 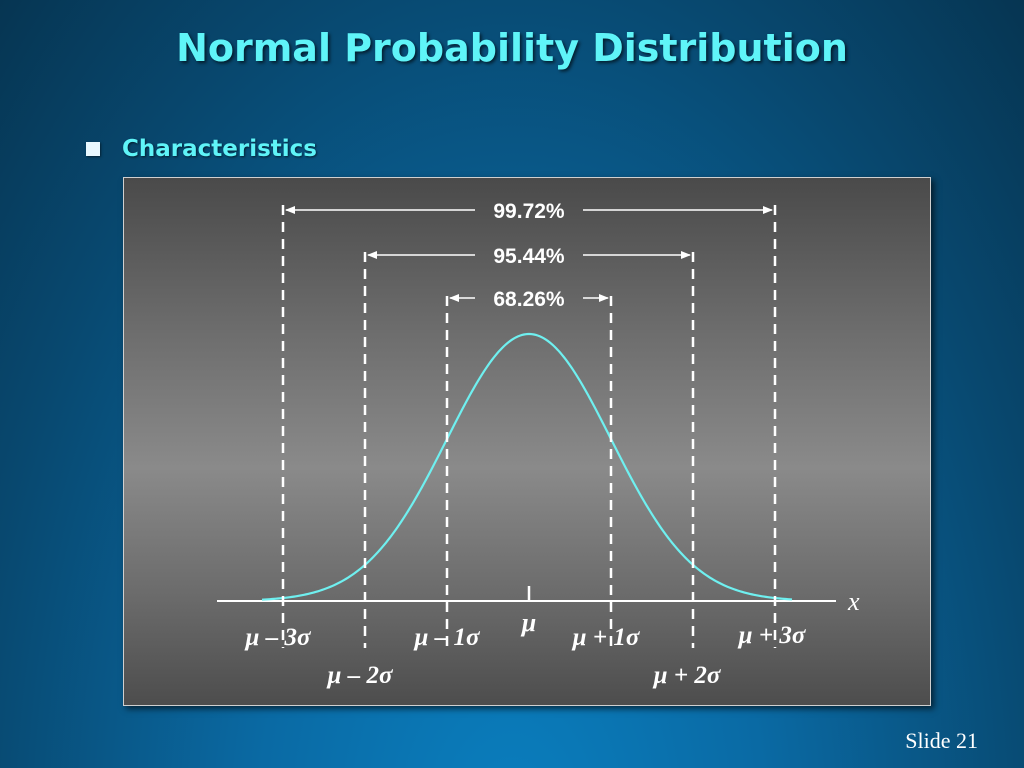 I want to click on interval-percent-label-2: 95.44%, so click(x=529, y=256).